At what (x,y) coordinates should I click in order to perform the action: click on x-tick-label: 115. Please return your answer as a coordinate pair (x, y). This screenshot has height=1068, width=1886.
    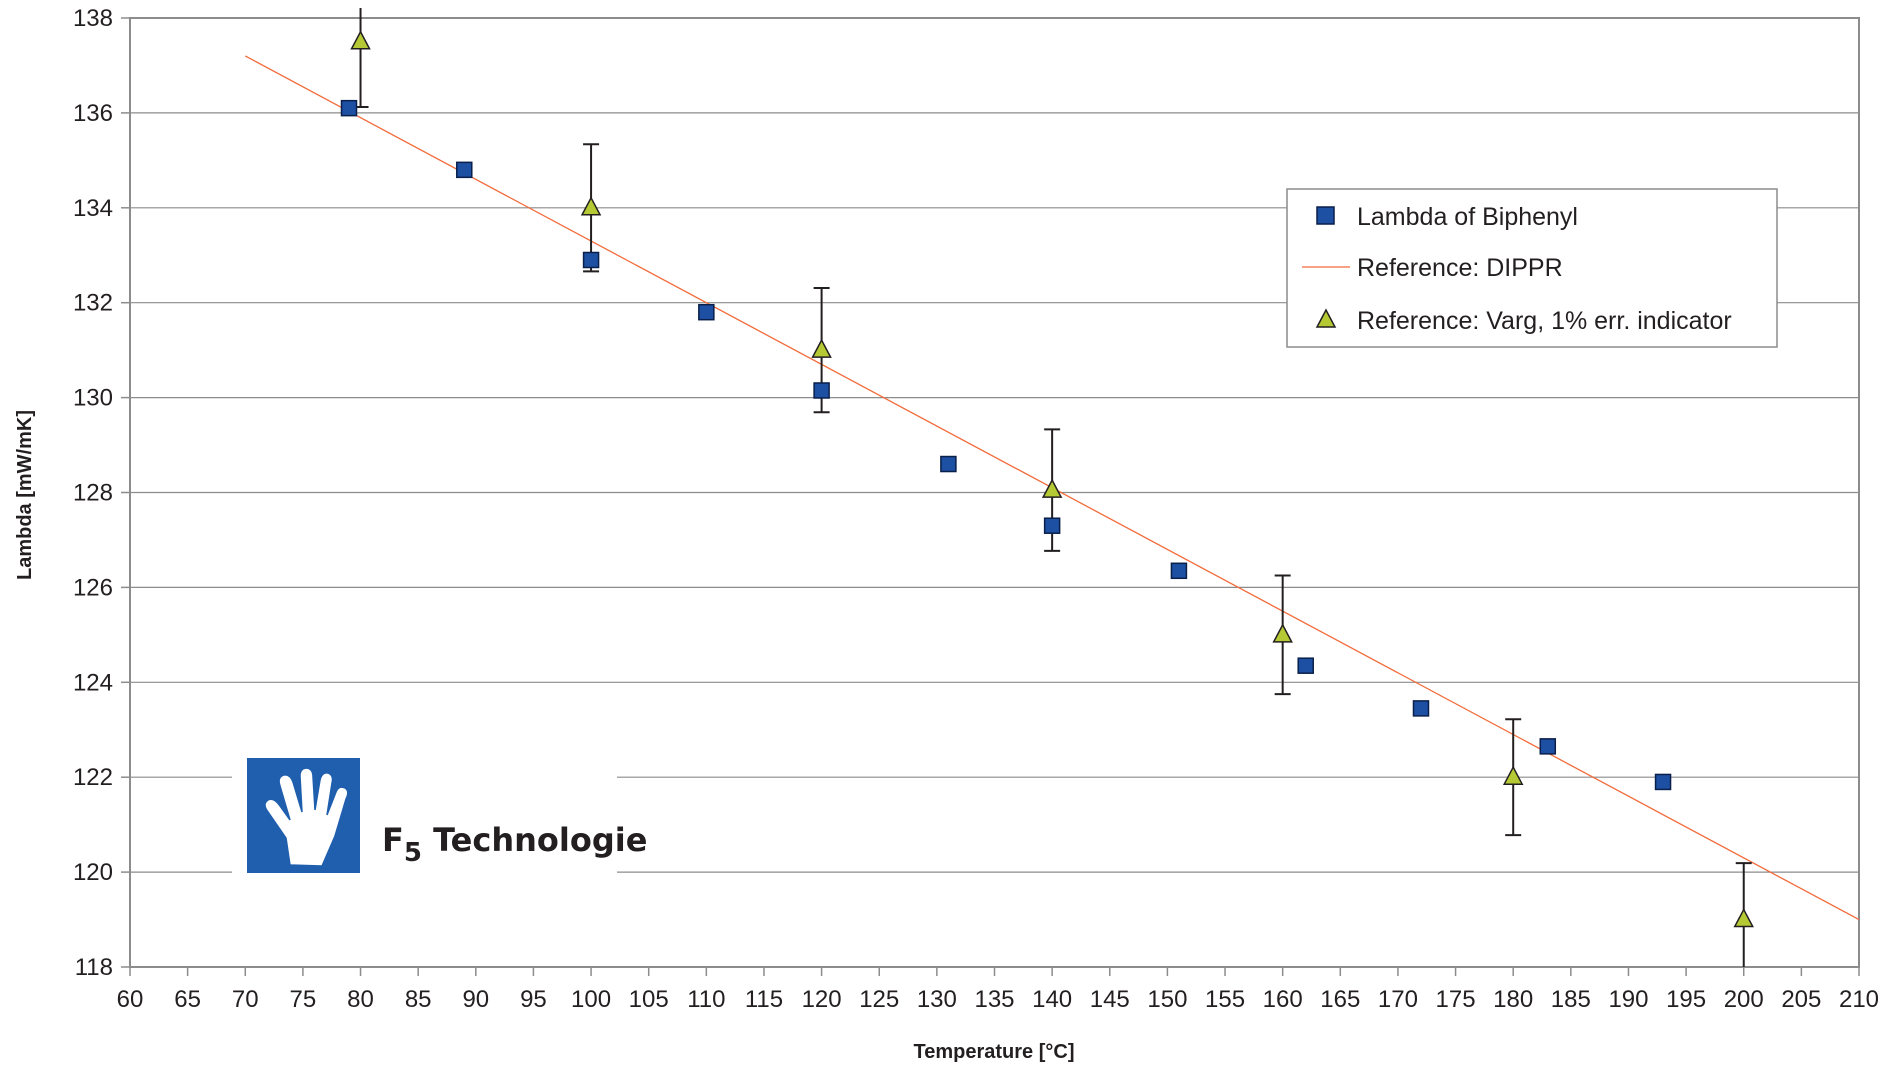
    Looking at the image, I should click on (764, 999).